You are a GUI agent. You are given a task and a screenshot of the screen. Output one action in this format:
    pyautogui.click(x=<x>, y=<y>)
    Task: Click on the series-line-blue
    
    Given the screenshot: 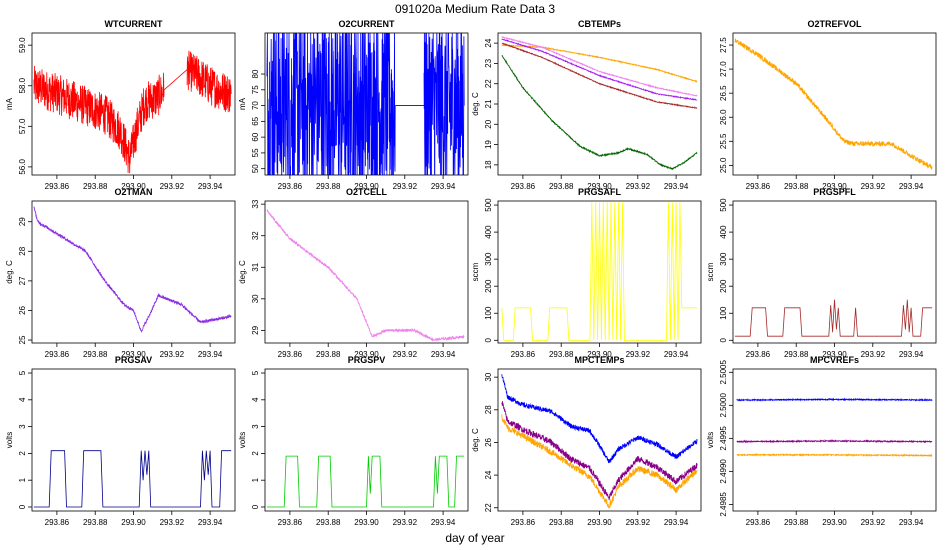 What is the action you would take?
    pyautogui.click(x=599, y=419)
    